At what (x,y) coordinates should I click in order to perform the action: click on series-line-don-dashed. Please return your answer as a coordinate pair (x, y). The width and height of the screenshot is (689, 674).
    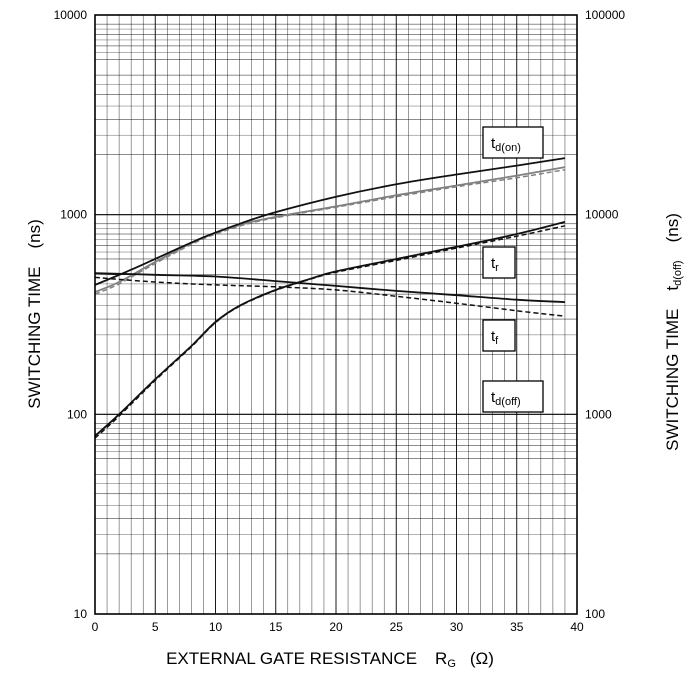
    Looking at the image, I should click on (330, 231).